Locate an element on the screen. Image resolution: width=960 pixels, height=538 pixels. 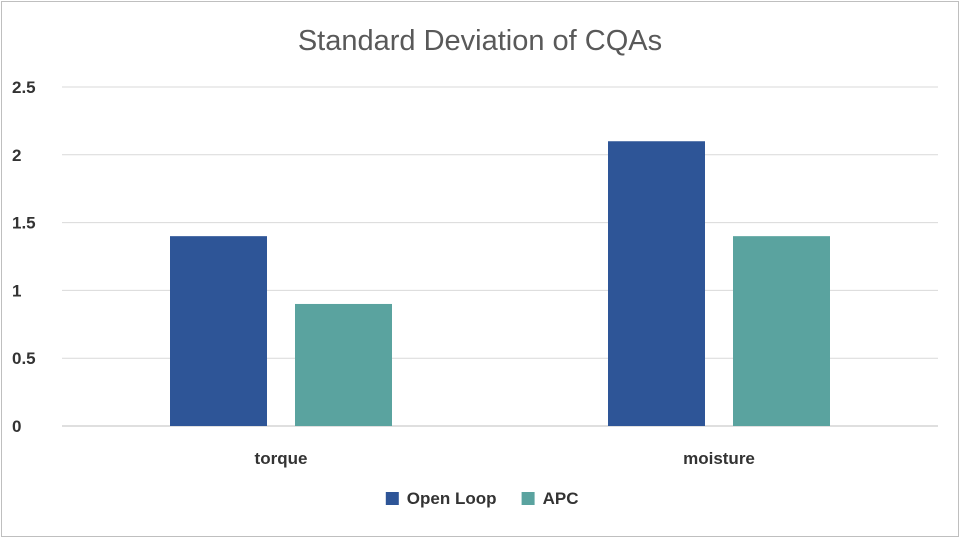
bar-apc-moisture is located at coordinates (781, 331).